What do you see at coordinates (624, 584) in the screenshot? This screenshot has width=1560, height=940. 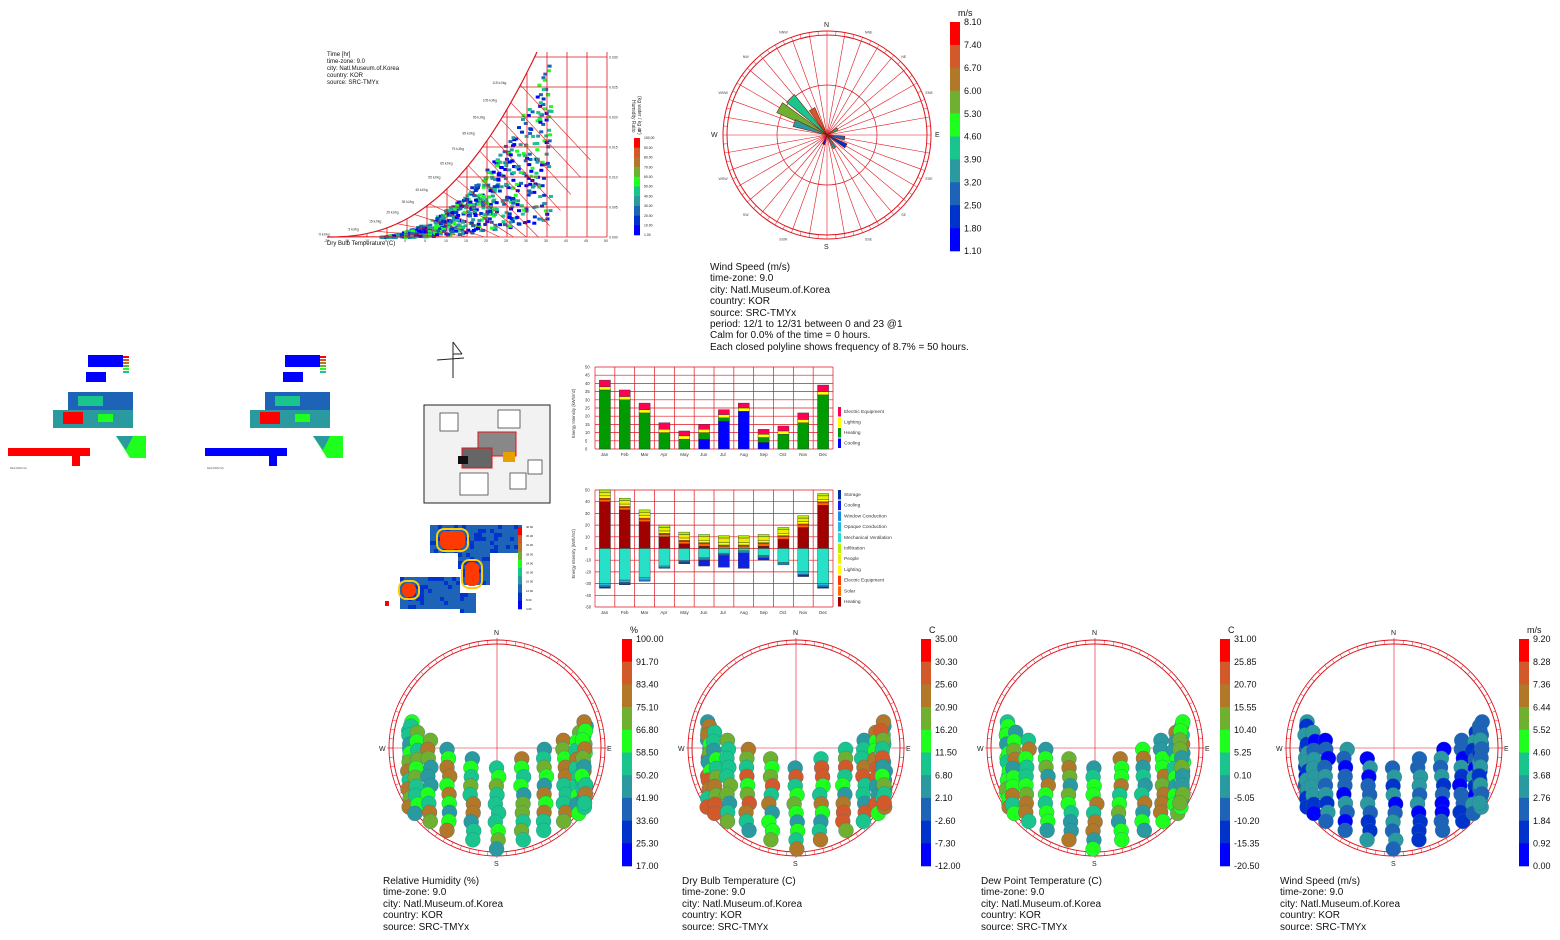 I see `energy-bar-storage` at bounding box center [624, 584].